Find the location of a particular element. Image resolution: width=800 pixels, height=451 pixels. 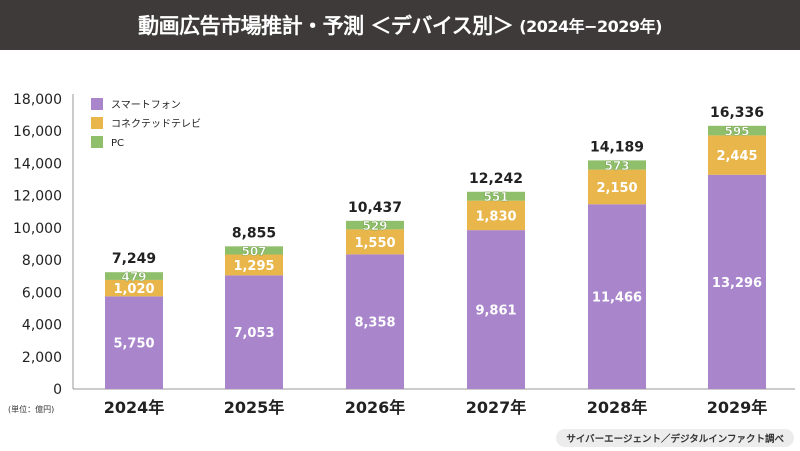

legend-label: PC is located at coordinates (117, 143).